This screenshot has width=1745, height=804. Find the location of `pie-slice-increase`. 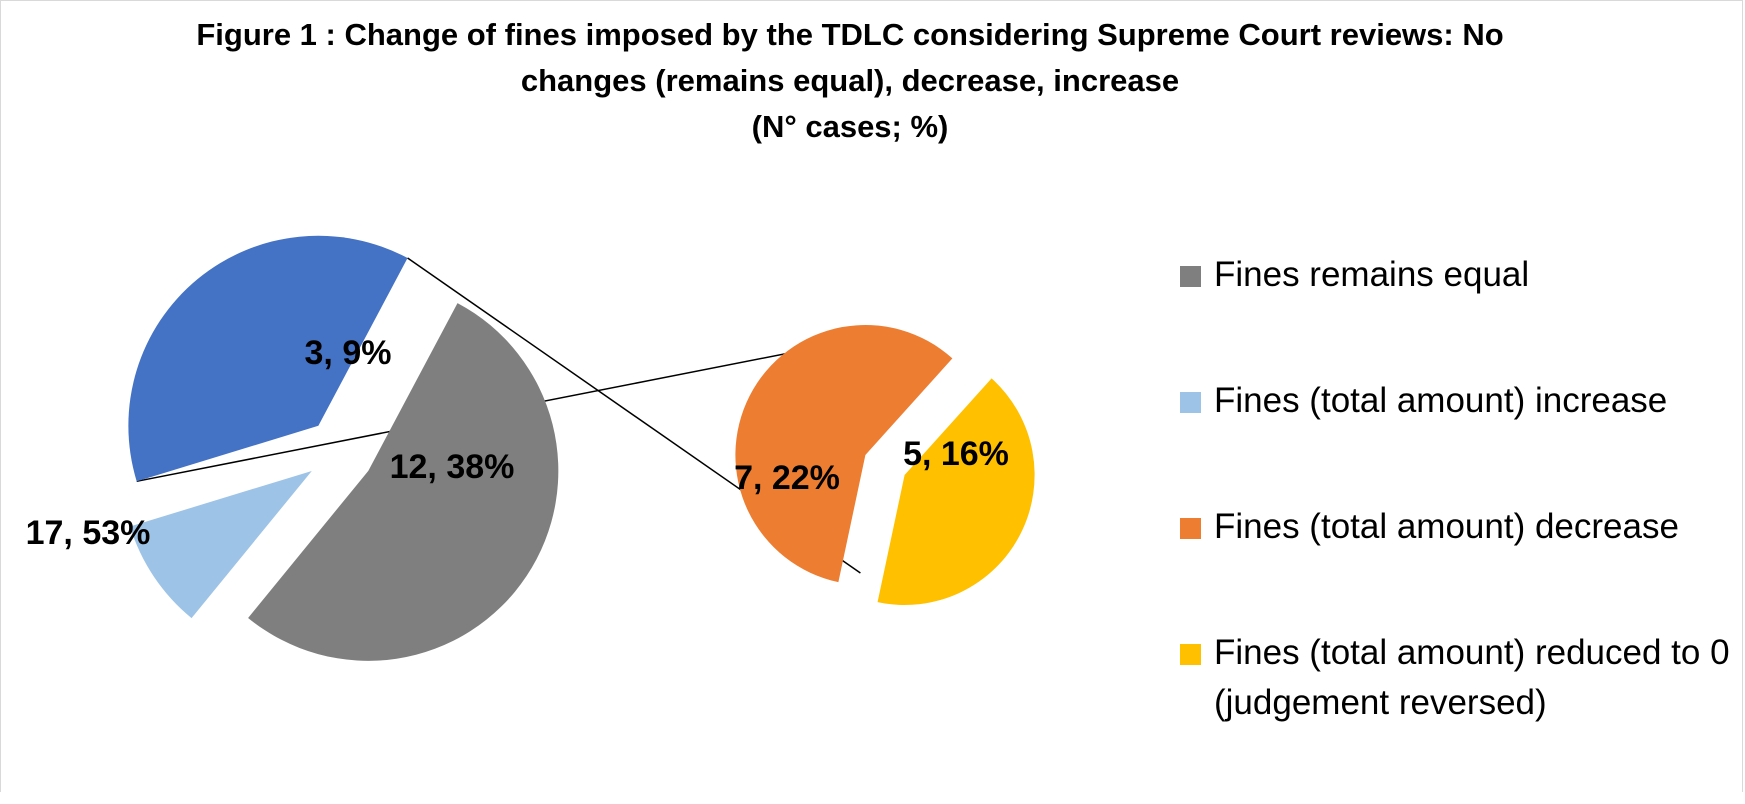

pie-slice-increase is located at coordinates (221, 544).